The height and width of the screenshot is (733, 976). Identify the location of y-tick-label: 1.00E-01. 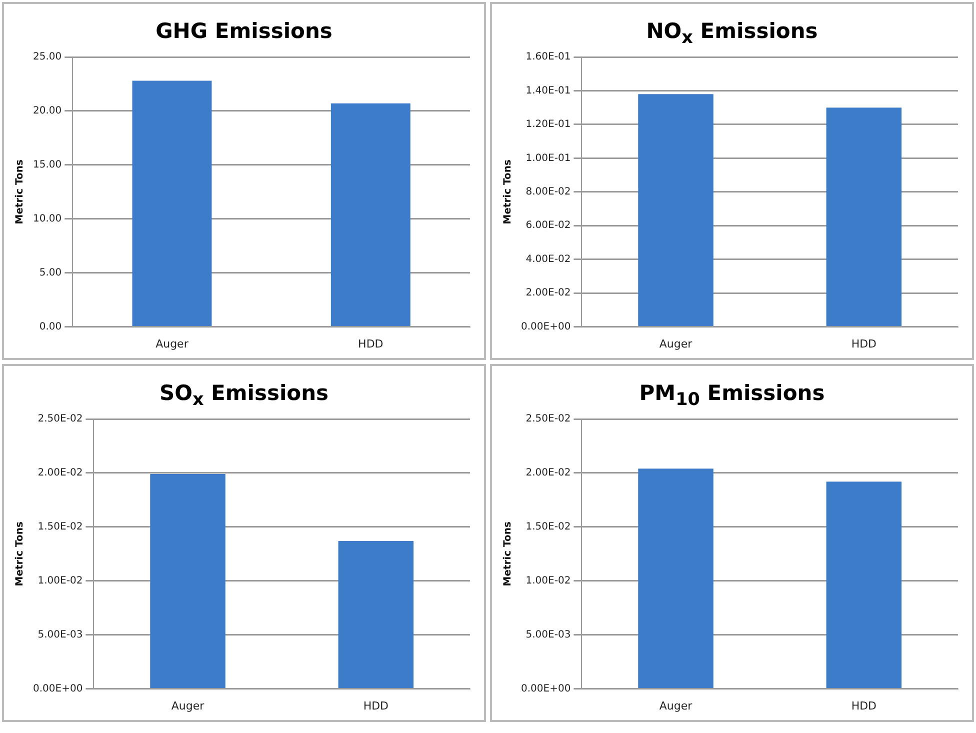
(548, 158).